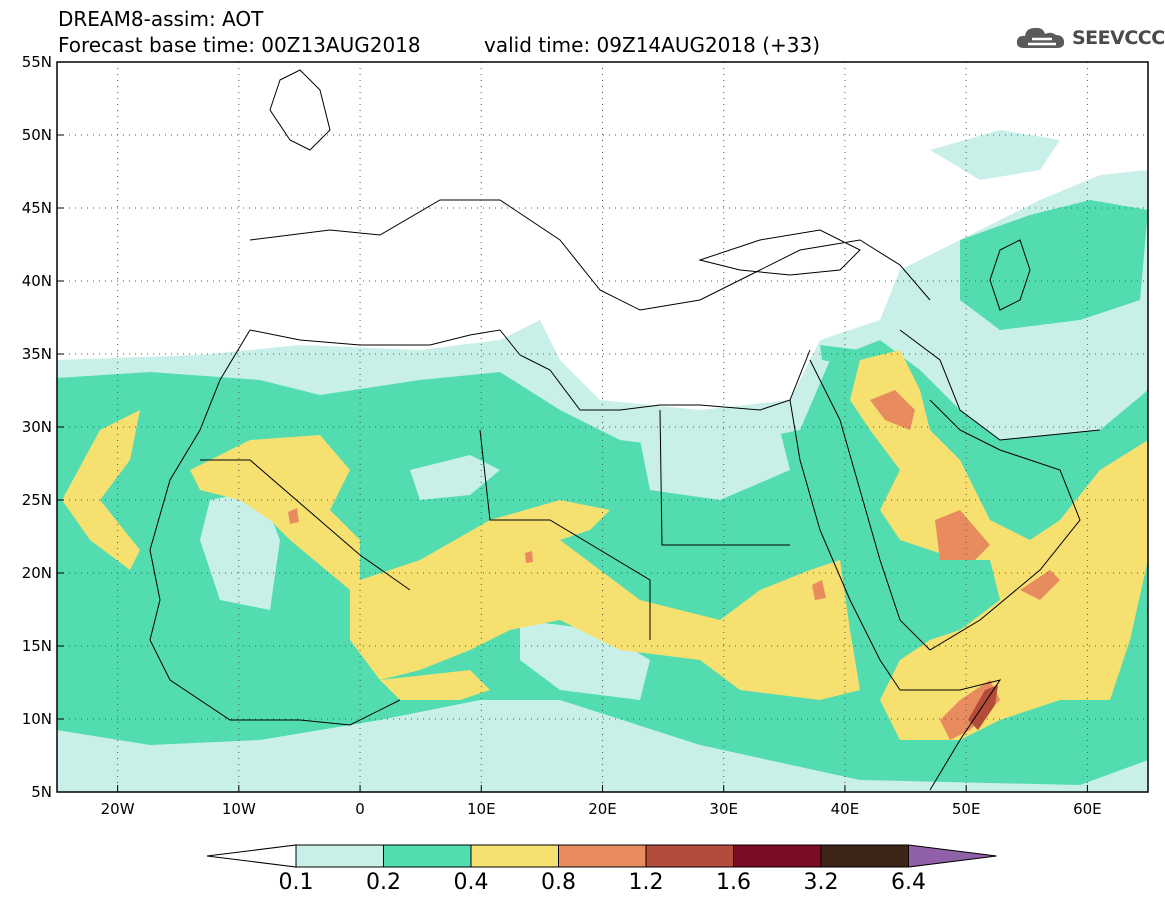  I want to click on lon-tick-label: 10W, so click(239, 809).